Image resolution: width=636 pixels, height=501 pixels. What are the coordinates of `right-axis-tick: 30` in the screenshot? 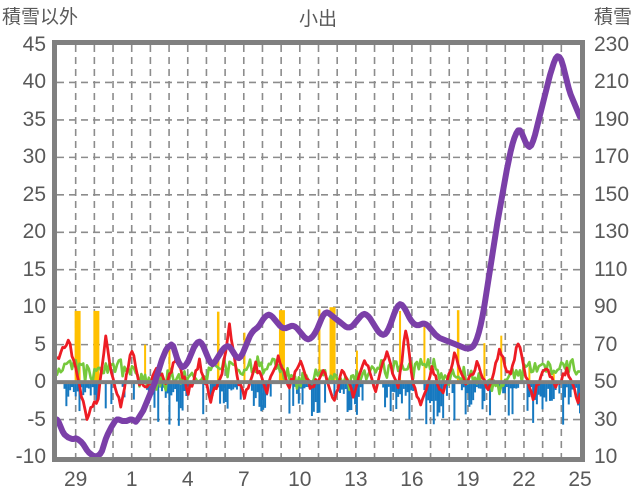 It's located at (606, 419).